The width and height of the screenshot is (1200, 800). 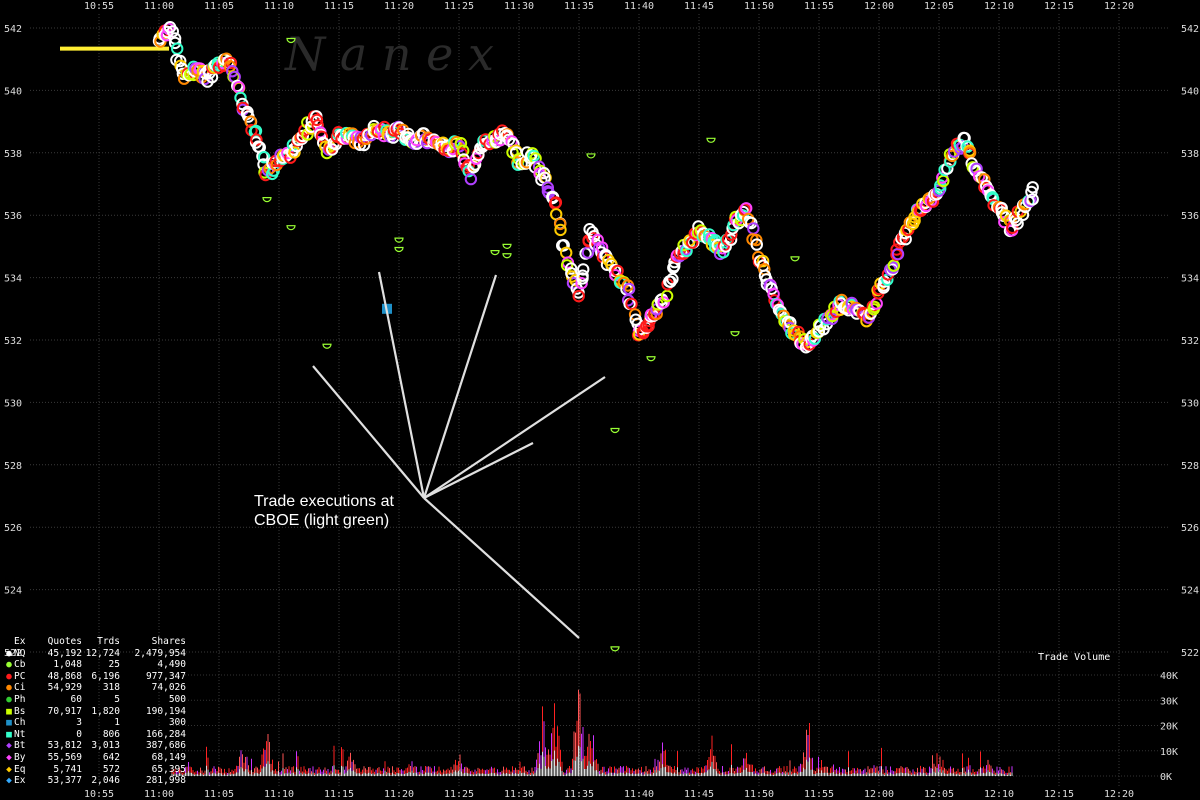 I want to click on legend-row: ◆ Ex 53,377 2,046 281,998, so click(x=95, y=781).